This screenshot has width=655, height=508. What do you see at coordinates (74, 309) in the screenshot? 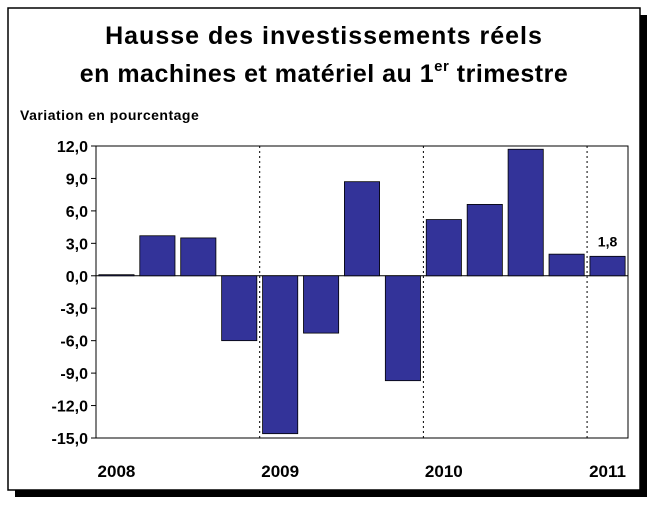
I see `y-tick-label: -3,0` at bounding box center [74, 309].